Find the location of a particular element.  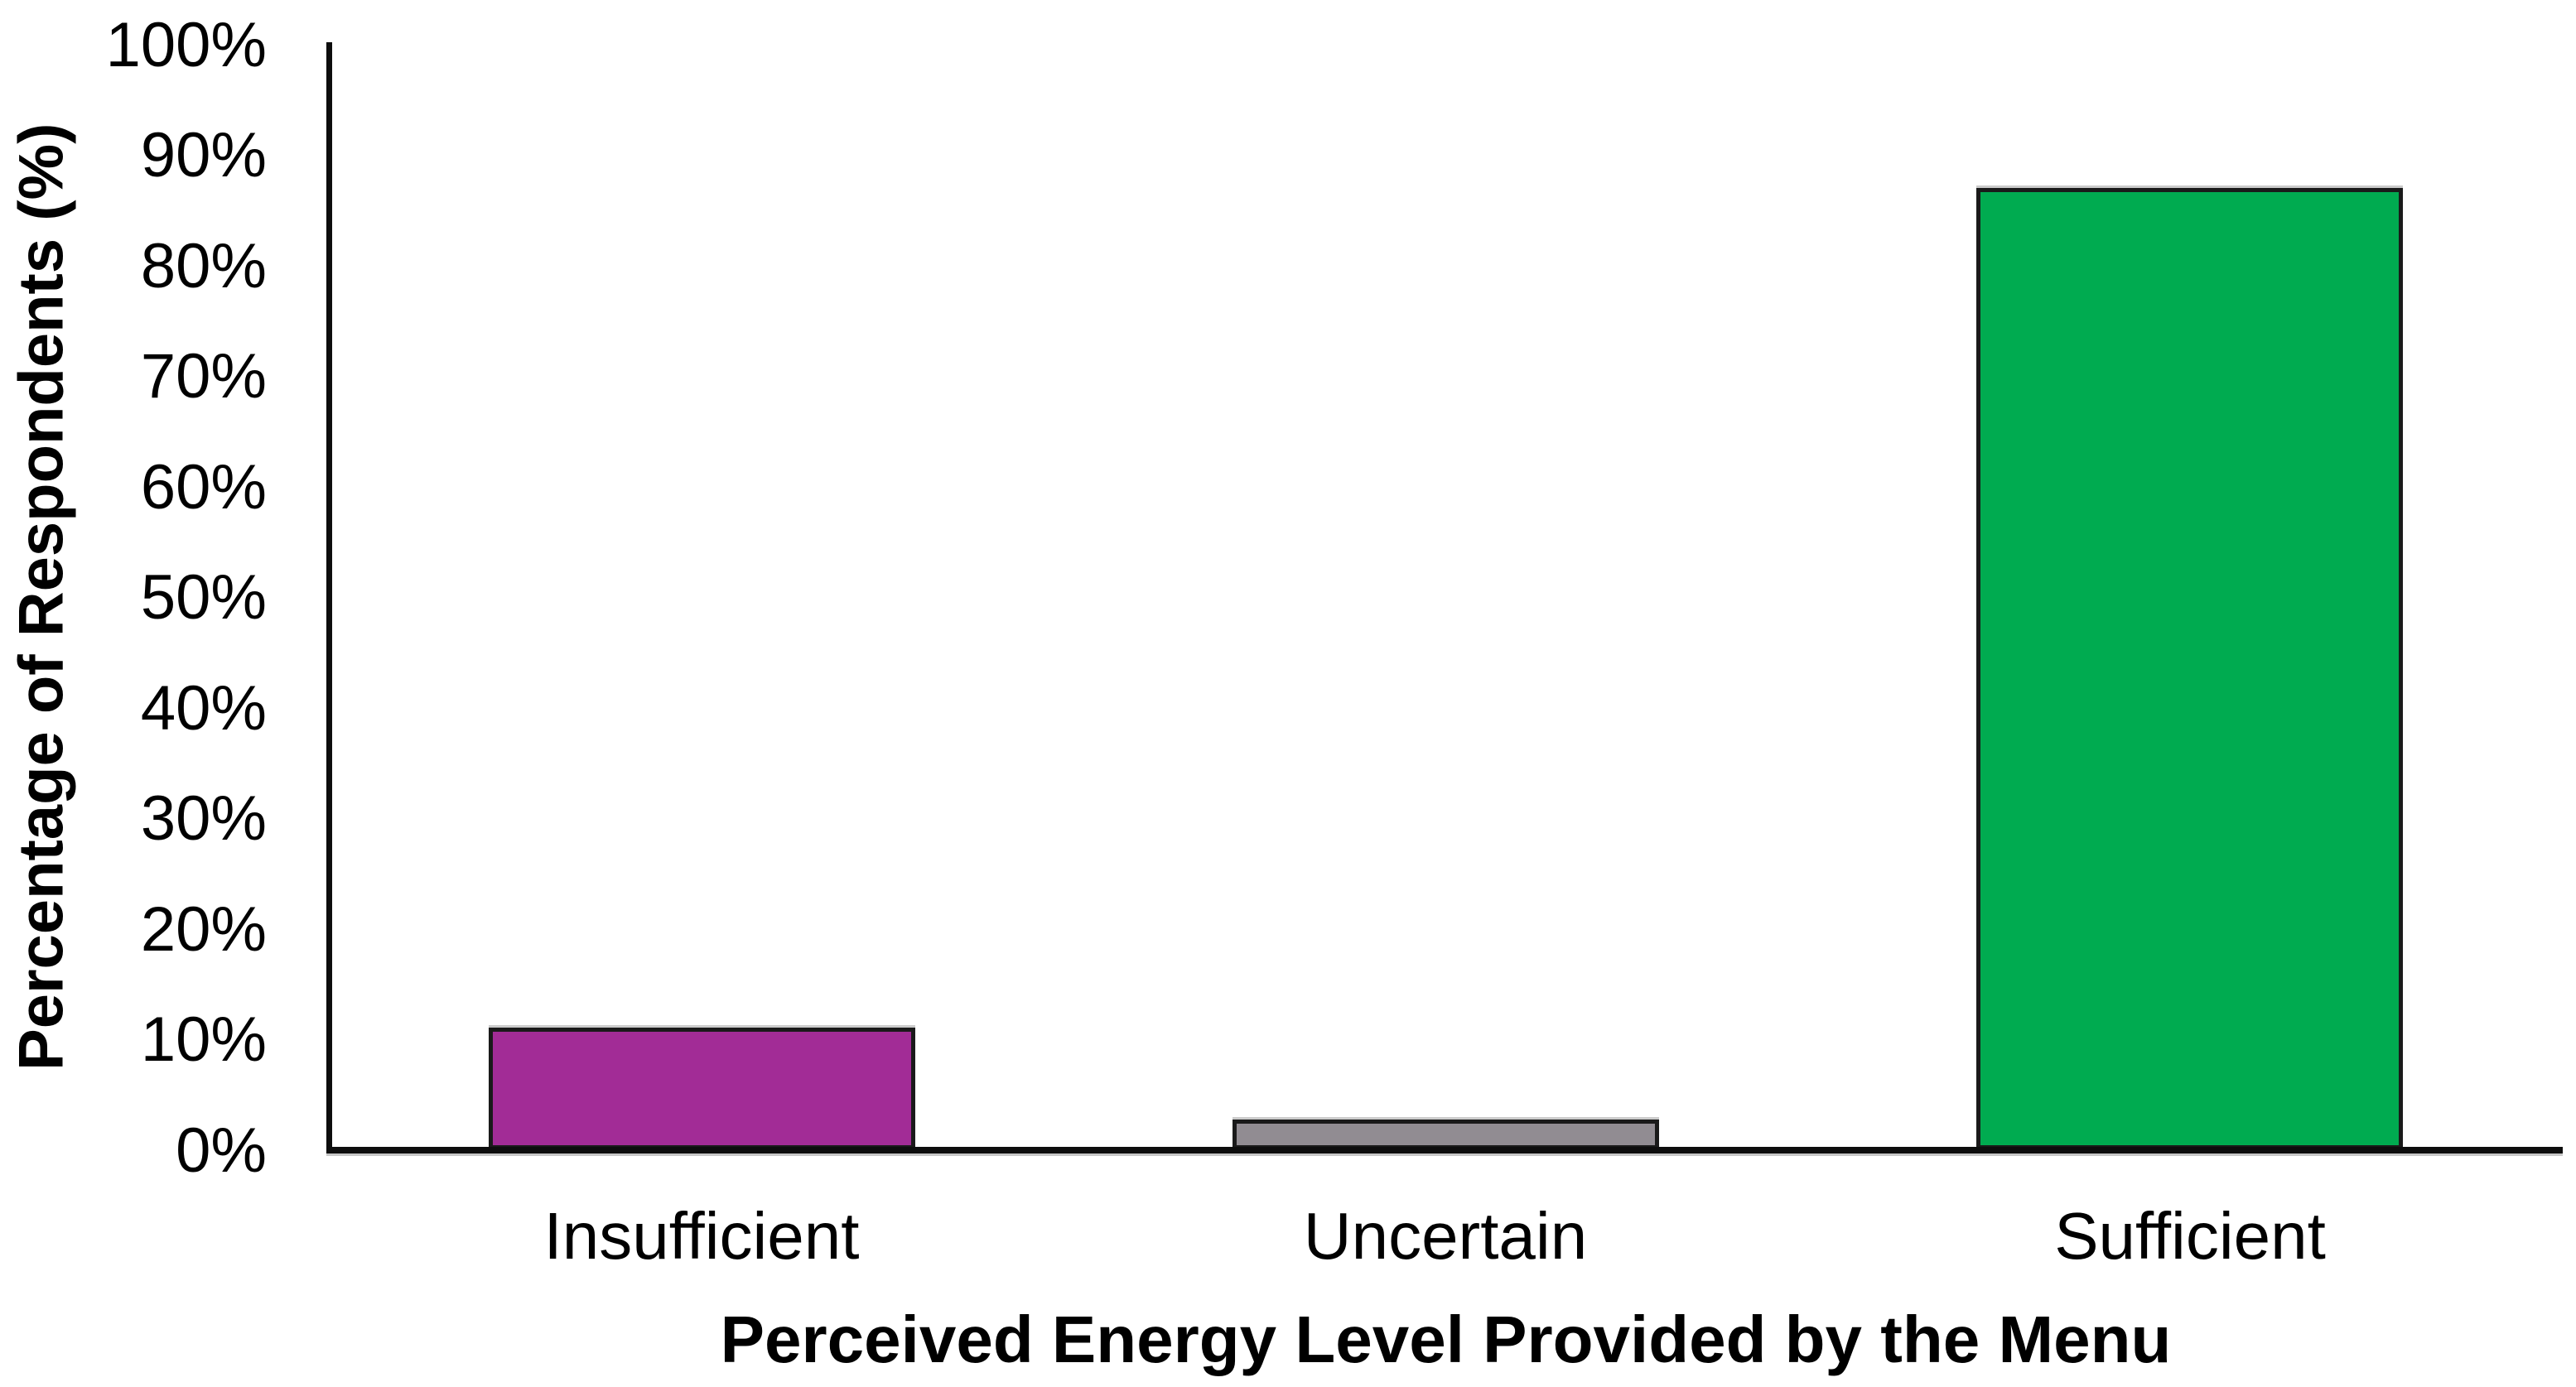

y-tick-label: 100% is located at coordinates (186, 45).